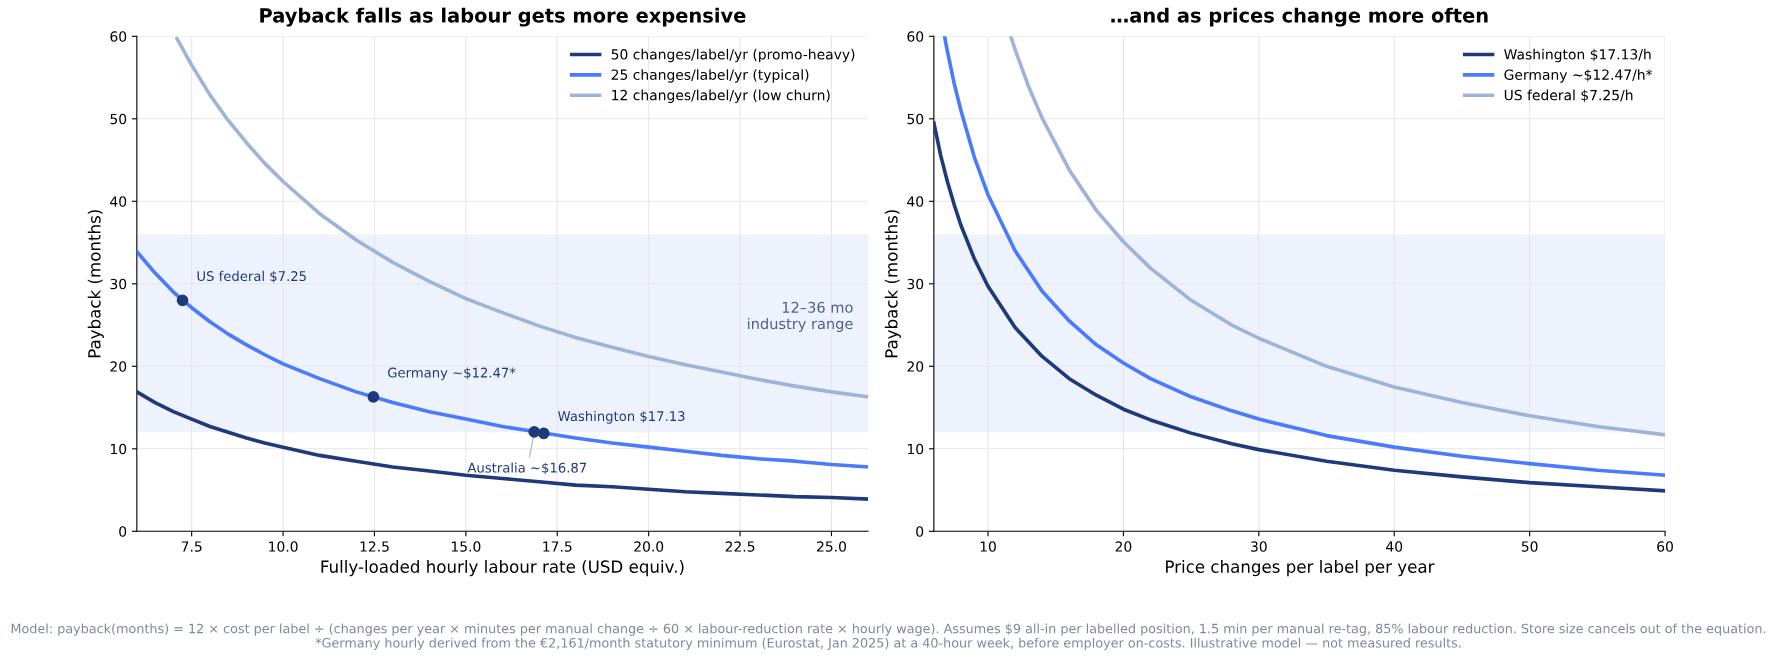 This screenshot has height=660, width=1777. What do you see at coordinates (1665, 546) in the screenshot?
I see `x-tick-label: 60` at bounding box center [1665, 546].